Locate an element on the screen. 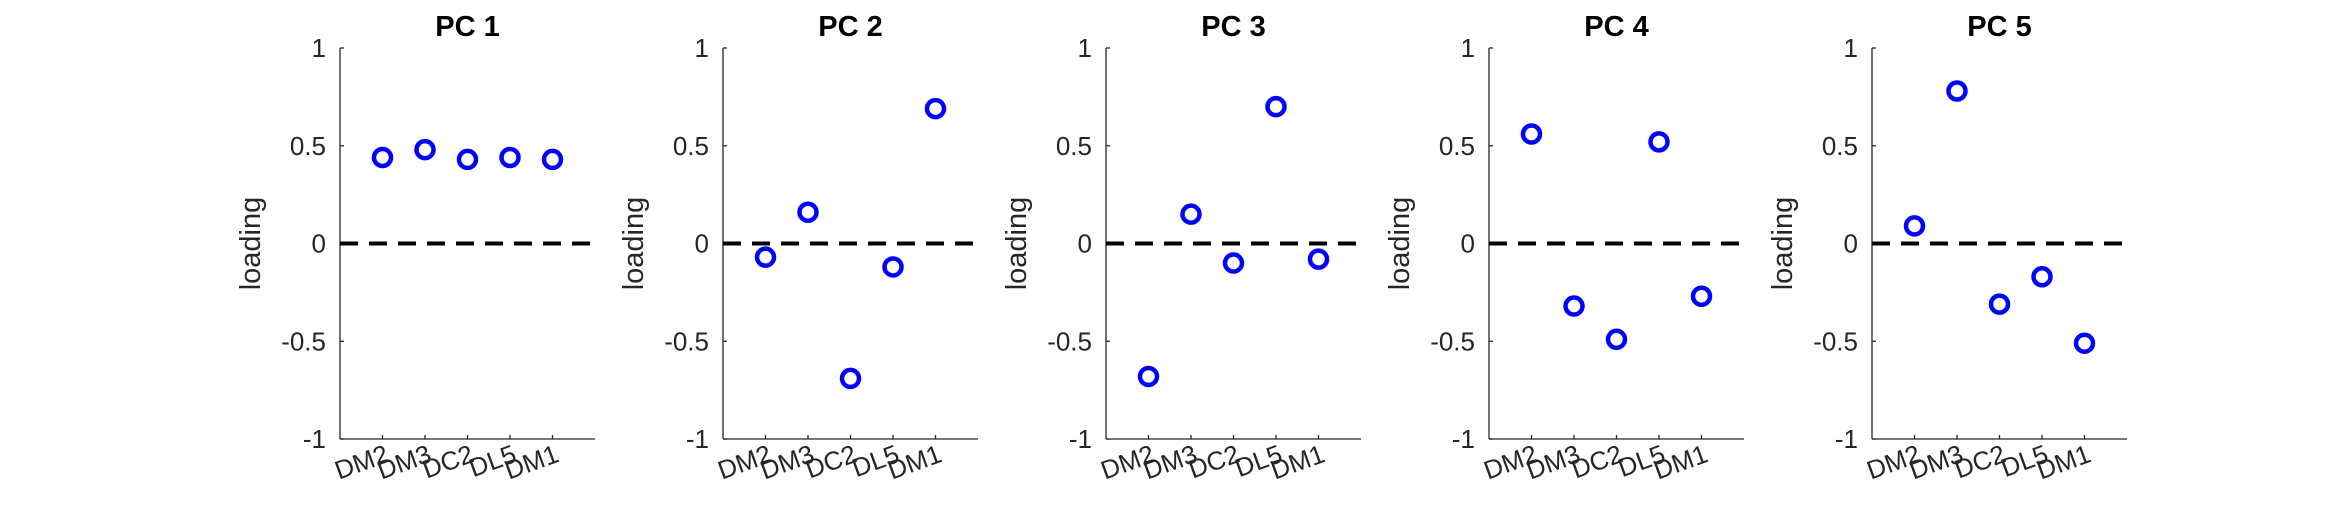 The image size is (2344, 513). panel-title: PC 3 is located at coordinates (1233, 27).